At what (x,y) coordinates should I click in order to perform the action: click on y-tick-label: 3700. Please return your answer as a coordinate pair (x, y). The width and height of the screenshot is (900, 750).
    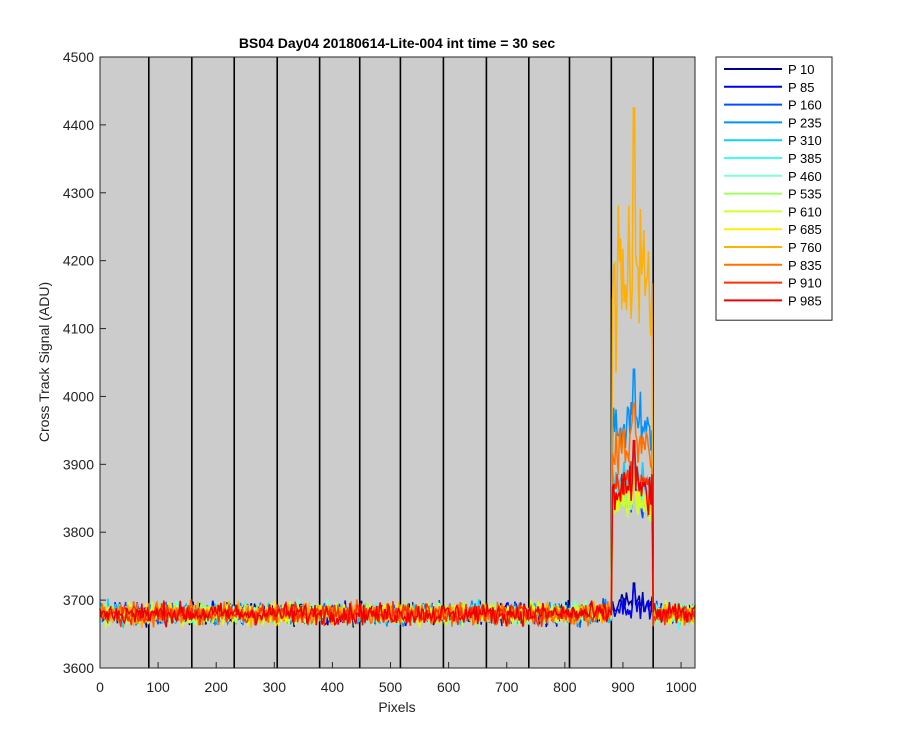
    Looking at the image, I should click on (78, 600).